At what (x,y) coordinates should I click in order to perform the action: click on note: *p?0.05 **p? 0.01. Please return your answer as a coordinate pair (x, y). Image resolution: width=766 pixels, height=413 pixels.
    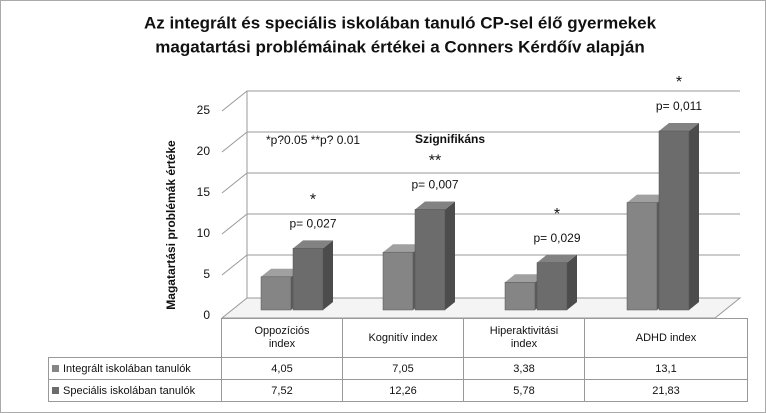
    Looking at the image, I should click on (313, 140).